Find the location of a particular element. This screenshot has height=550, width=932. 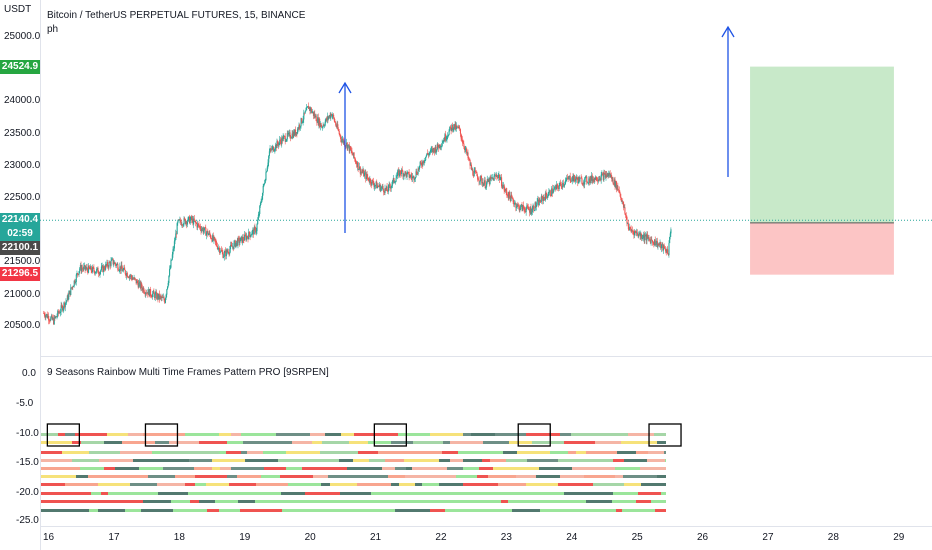

projection-arrow-head is located at coordinates (728, 31).